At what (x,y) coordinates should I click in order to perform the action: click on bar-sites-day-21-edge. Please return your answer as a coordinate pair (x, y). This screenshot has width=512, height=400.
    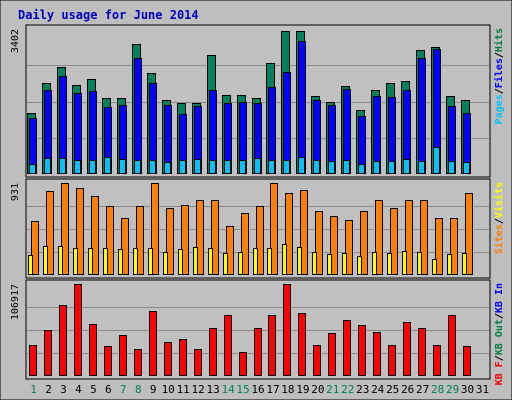
    Looking at the image, I should click on (334, 245).